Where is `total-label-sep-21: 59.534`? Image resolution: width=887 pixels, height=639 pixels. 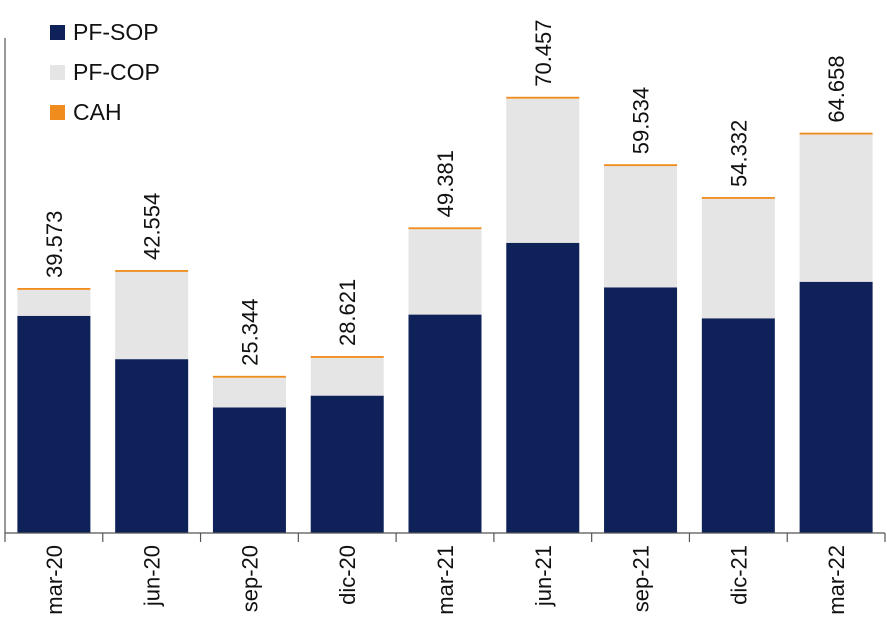
total-label-sep-21: 59.534 is located at coordinates (641, 120).